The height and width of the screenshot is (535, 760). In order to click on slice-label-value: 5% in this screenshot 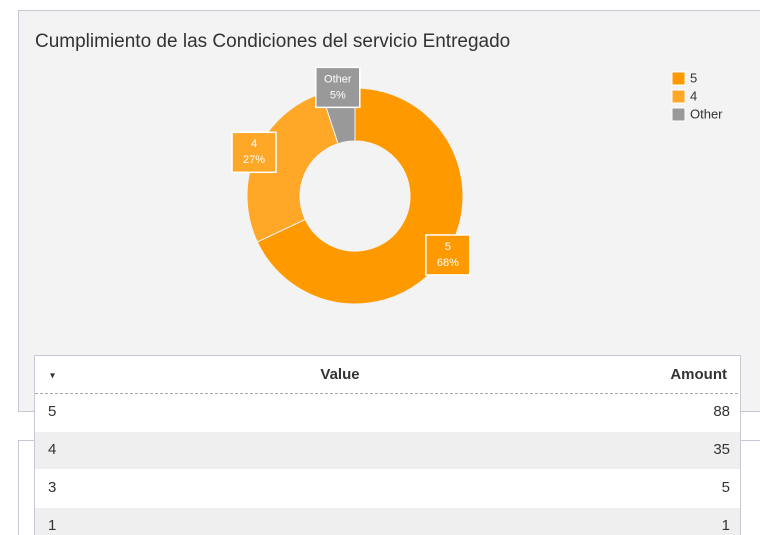, I will do `click(338, 95)`.